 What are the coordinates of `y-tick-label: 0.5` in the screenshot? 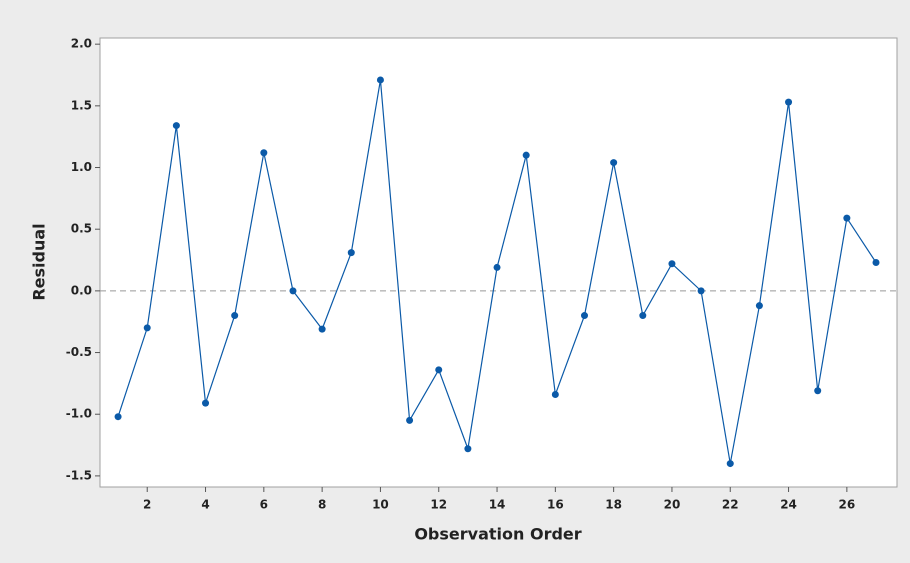 It's located at (81, 229).